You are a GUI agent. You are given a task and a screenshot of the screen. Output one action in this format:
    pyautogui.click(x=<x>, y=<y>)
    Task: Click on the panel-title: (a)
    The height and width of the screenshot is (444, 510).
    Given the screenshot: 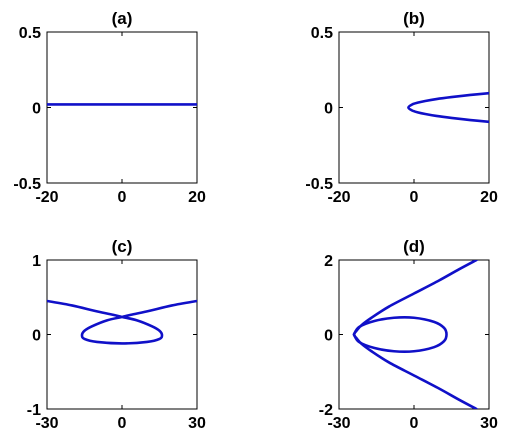 What is the action you would take?
    pyautogui.click(x=122, y=18)
    